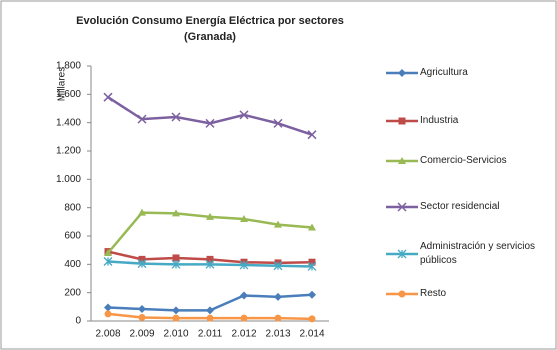  Describe the element at coordinates (68, 94) in the screenshot. I see `y-tick-label: 1.600` at that location.